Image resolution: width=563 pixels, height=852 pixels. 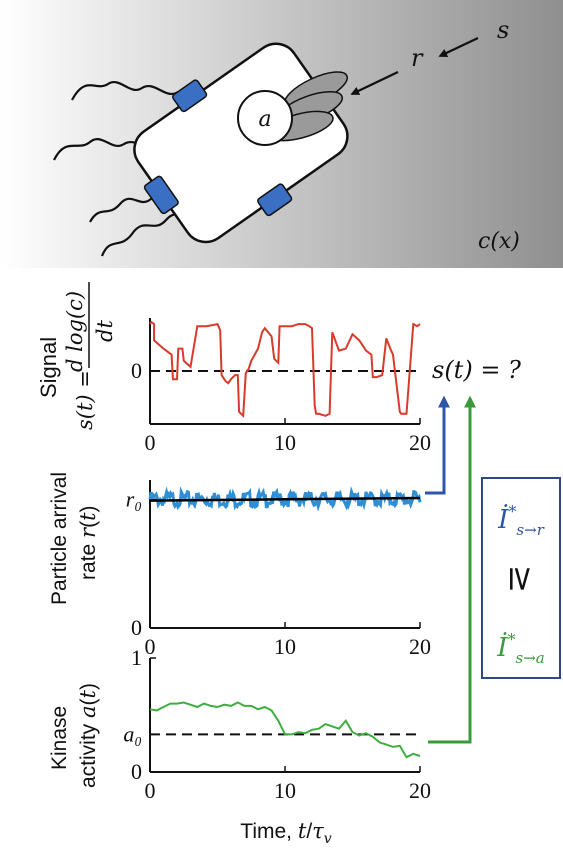 What do you see at coordinates (105, 331) in the screenshot?
I see `ylabel-signal-den: dt` at bounding box center [105, 331].